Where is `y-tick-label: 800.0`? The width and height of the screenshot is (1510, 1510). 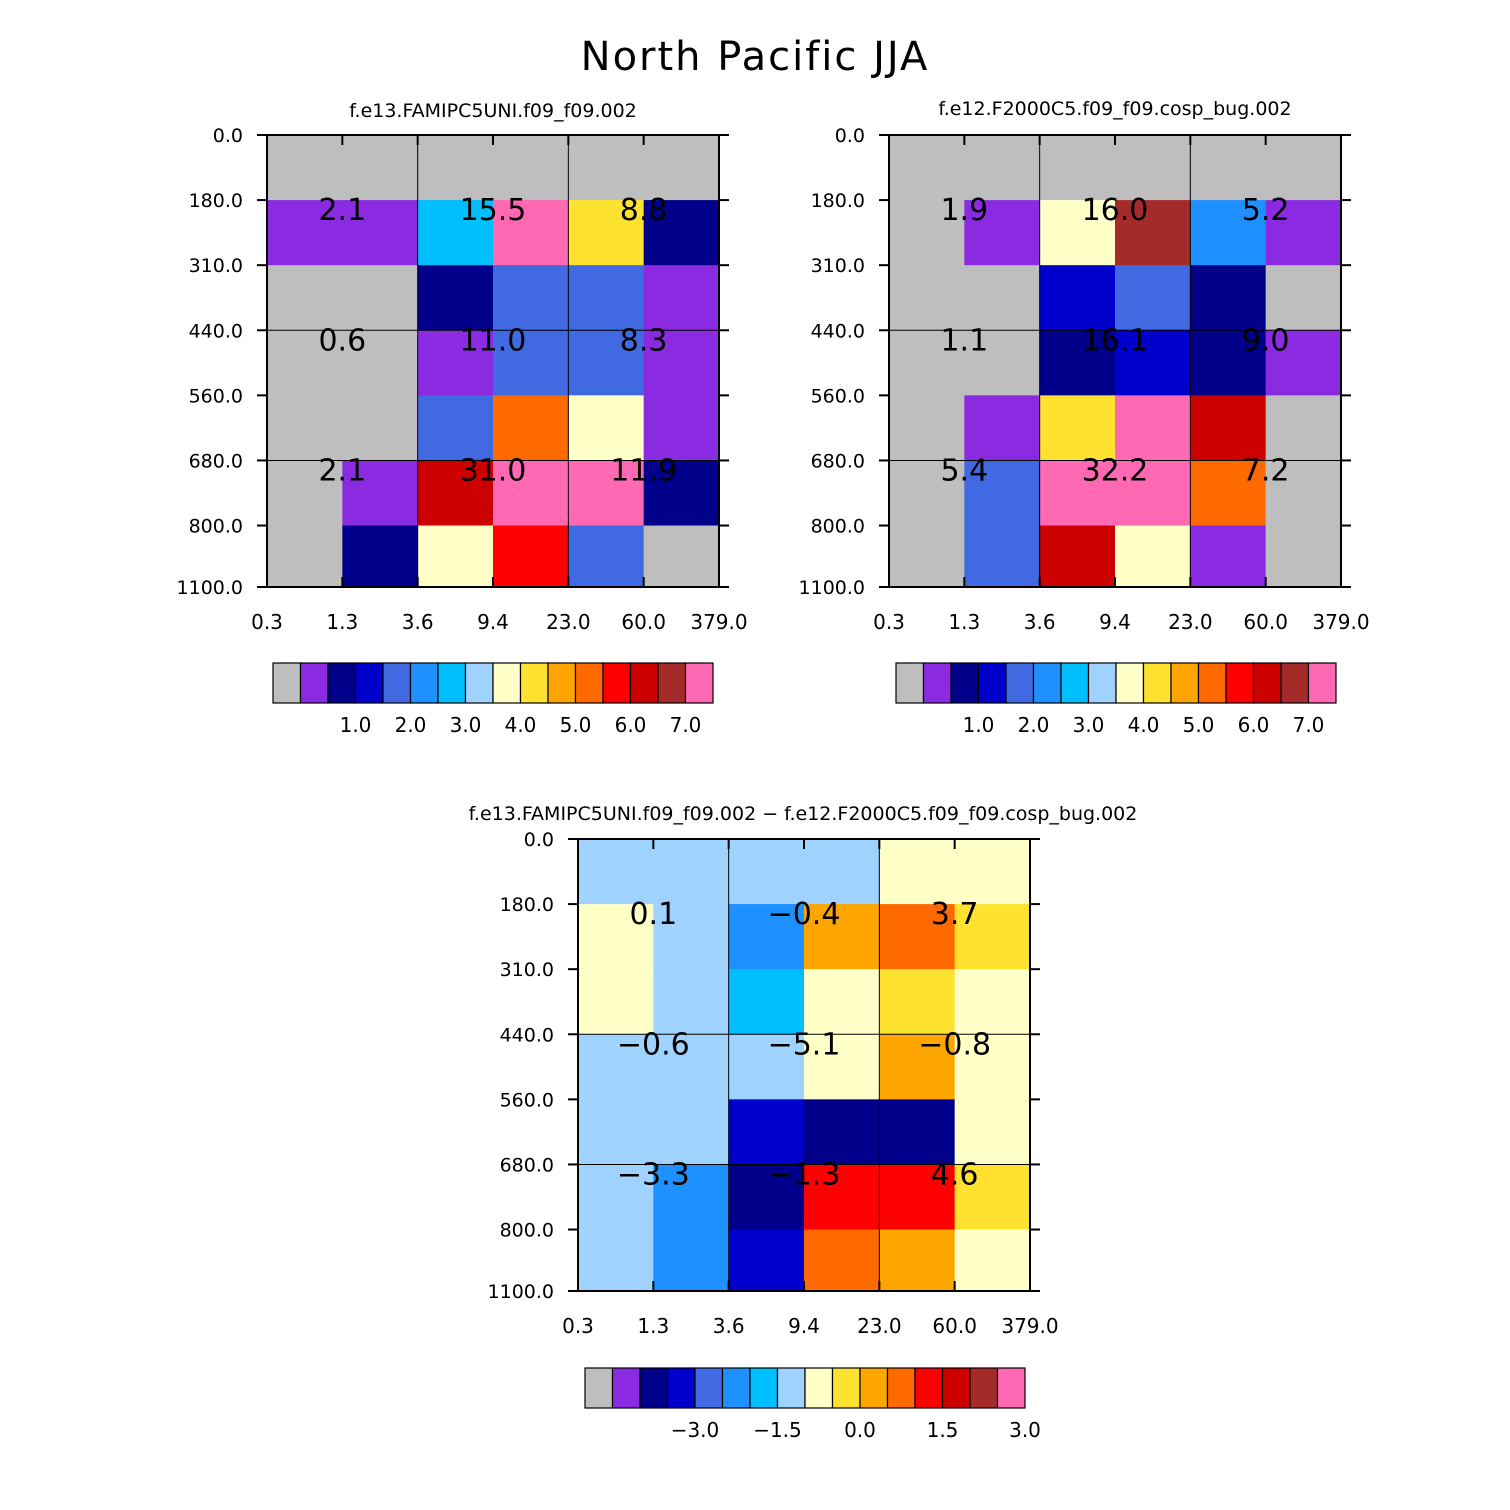
y-tick-label: 800.0 is located at coordinates (838, 527).